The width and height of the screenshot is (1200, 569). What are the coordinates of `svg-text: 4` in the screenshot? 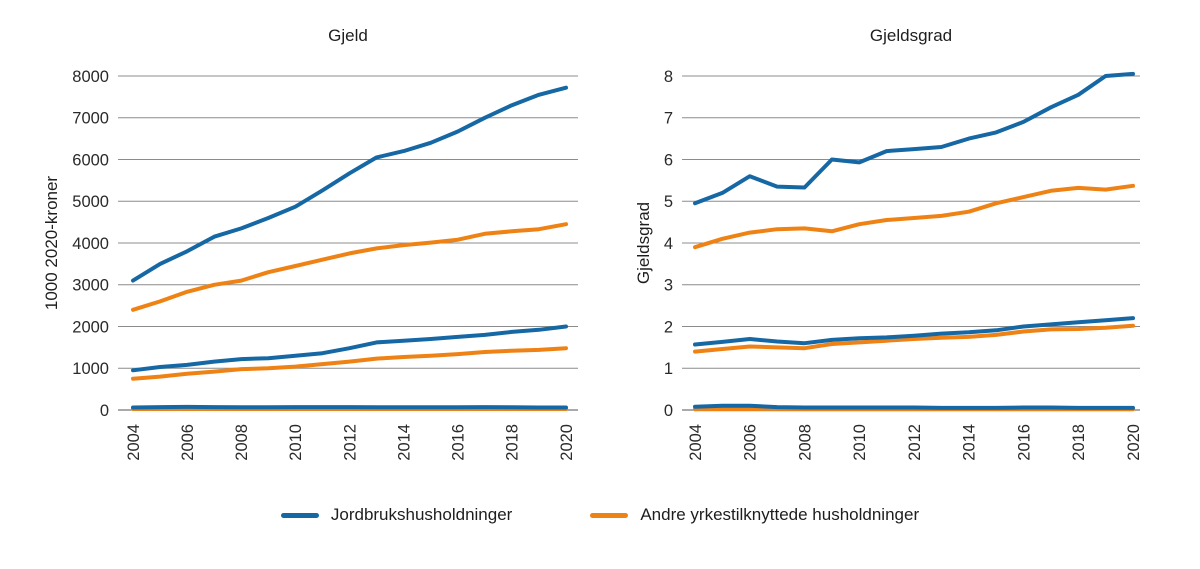 It's located at (668, 244).